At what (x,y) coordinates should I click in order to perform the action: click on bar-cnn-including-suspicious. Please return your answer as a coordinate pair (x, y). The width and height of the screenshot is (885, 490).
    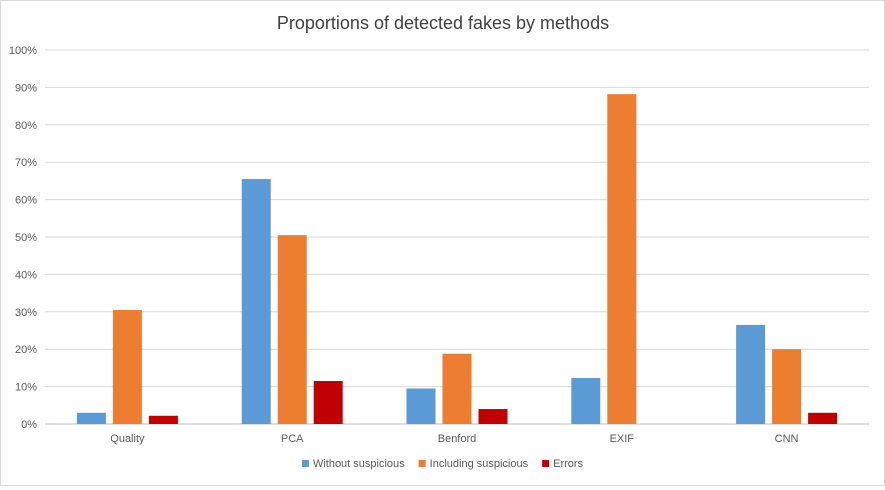
    Looking at the image, I should click on (787, 386).